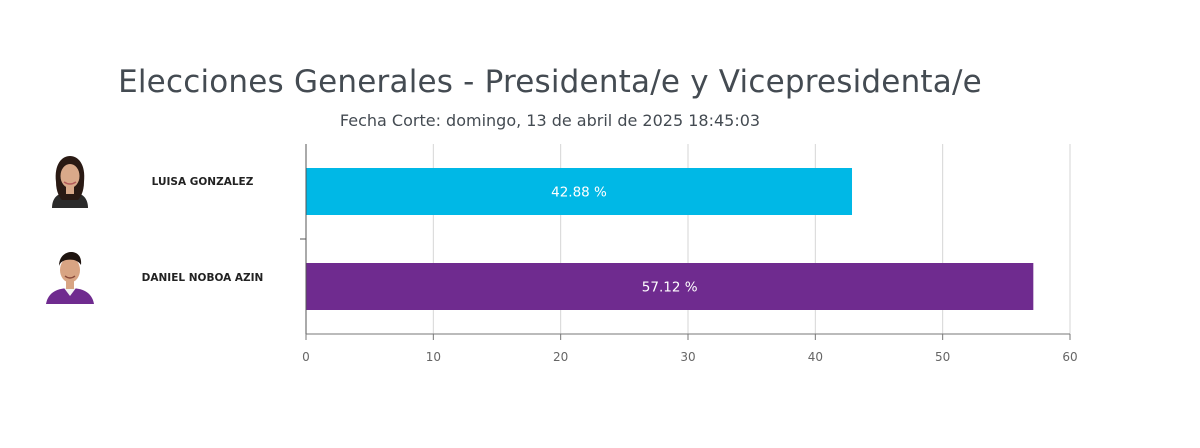 The image size is (1200, 448). I want to click on candidate-name: DANIEL NOBOA AZIN, so click(202, 278).